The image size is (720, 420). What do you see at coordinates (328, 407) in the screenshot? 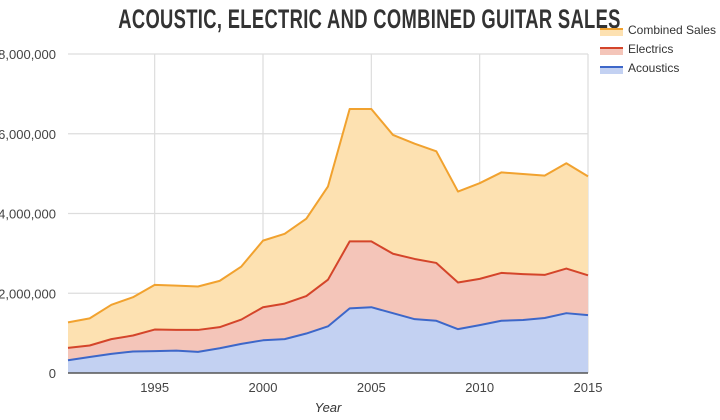
I see `x-axis-label: Year` at bounding box center [328, 407].